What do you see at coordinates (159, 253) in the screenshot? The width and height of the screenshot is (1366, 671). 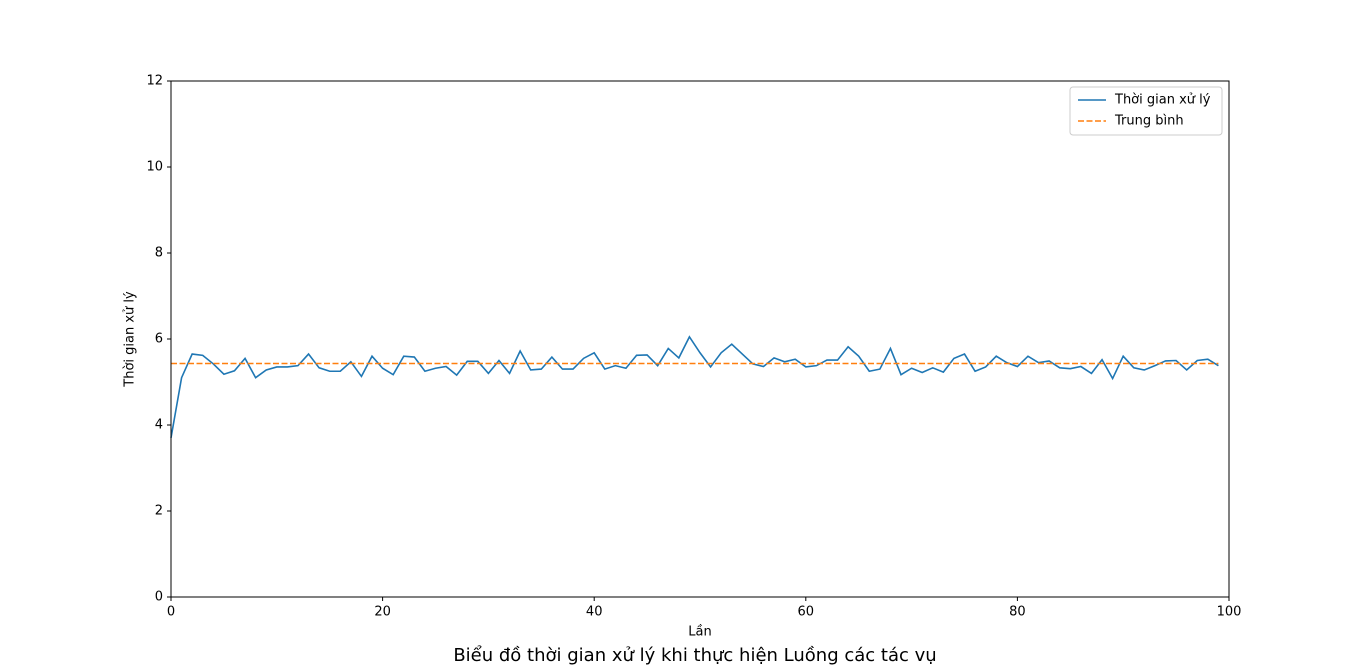 I see `y-tick-label: 8` at bounding box center [159, 253].